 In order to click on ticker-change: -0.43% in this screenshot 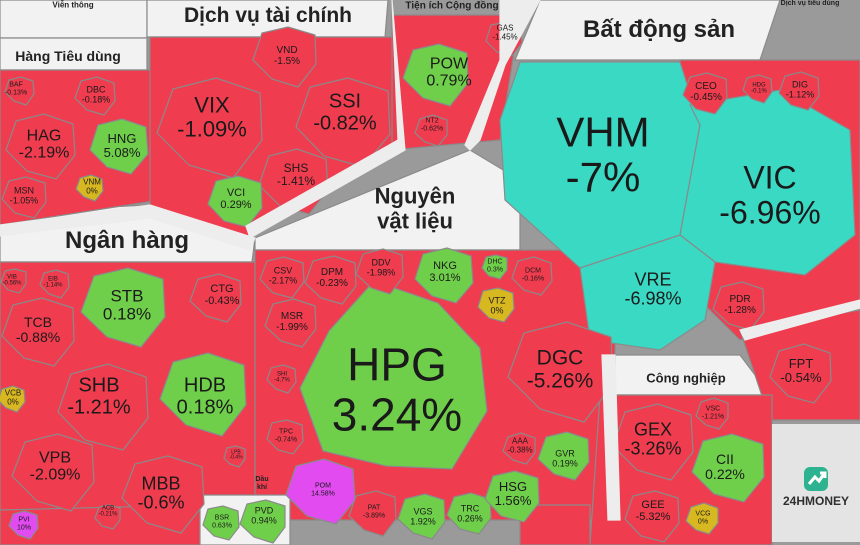, I will do `click(222, 301)`.